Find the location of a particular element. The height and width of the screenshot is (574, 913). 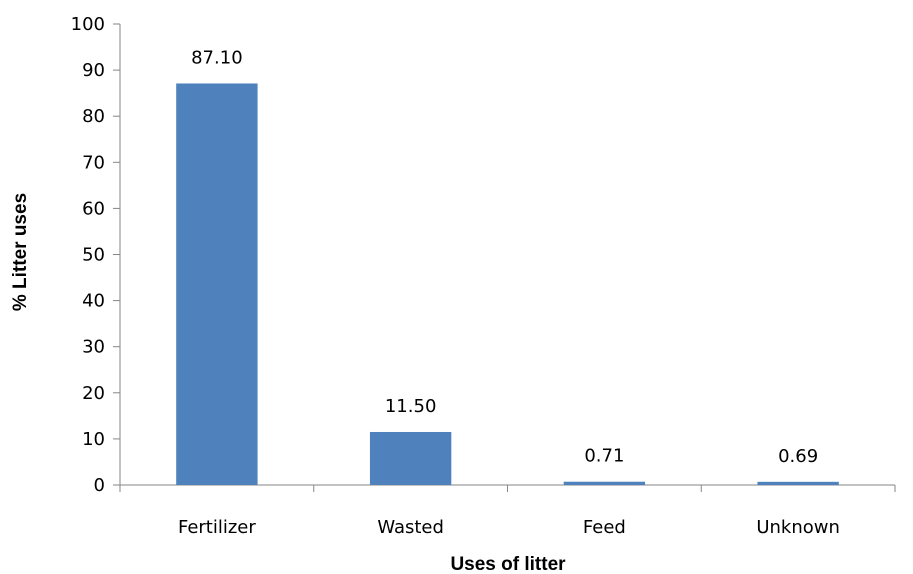

bar-fertilizer is located at coordinates (217, 284).